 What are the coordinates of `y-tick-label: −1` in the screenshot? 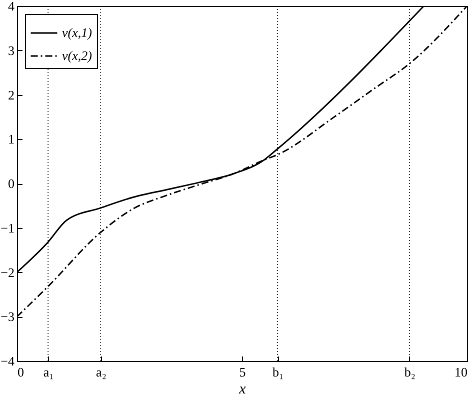 It's located at (7, 228).